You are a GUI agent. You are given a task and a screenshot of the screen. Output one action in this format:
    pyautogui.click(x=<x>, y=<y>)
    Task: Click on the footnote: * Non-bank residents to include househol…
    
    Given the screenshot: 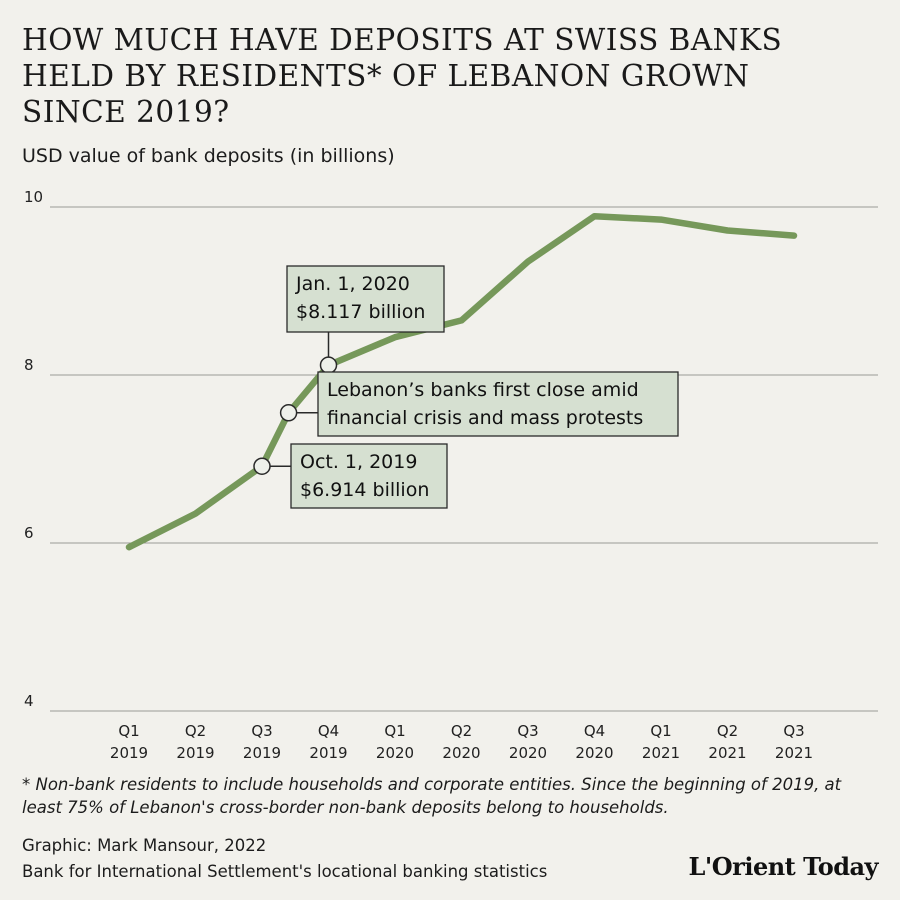 What is the action you would take?
    pyautogui.click(x=432, y=796)
    